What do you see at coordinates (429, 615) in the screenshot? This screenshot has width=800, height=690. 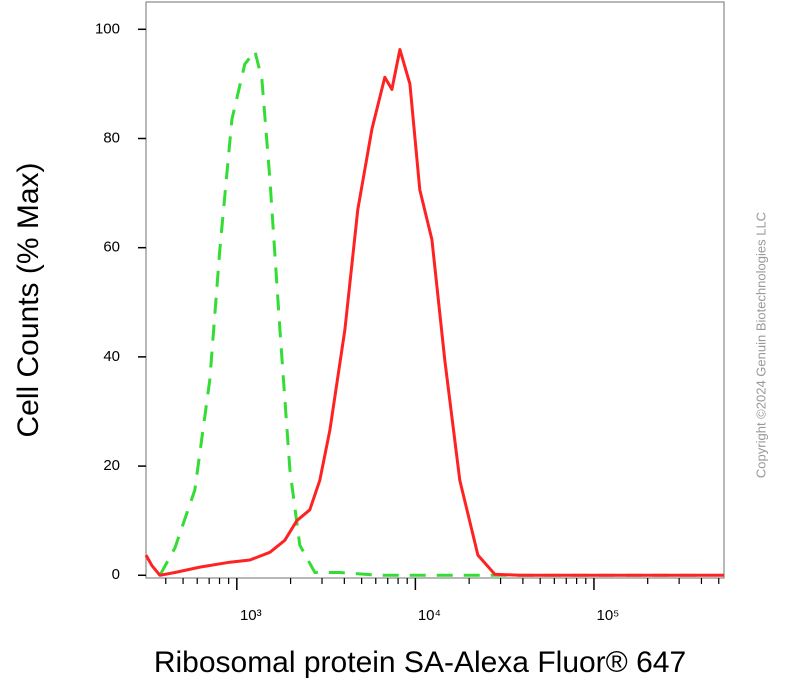 I see `x-tick-label: 10⁴` at bounding box center [429, 615].